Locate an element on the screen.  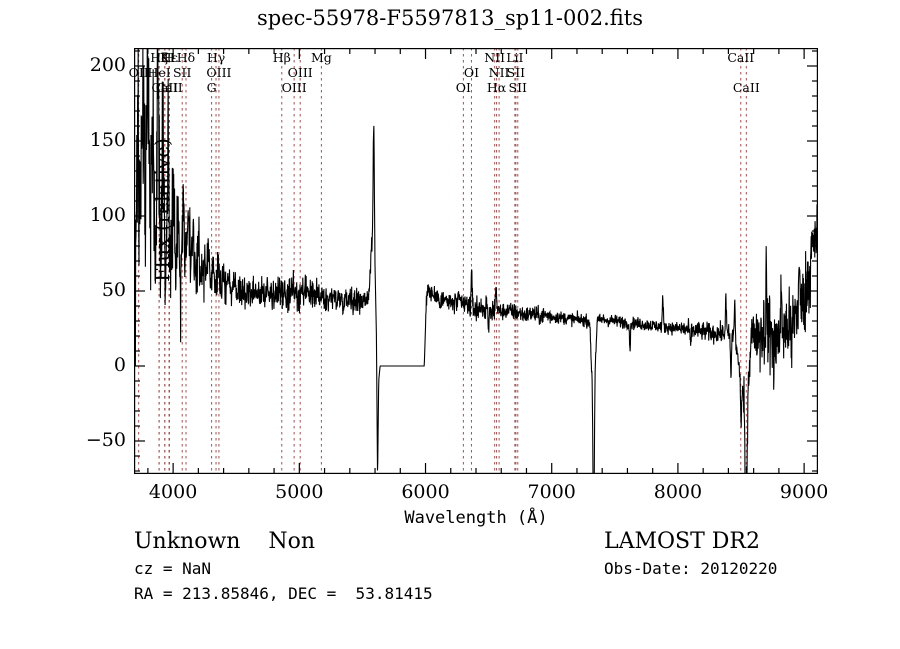
spectral-line-label: Hε is located at coordinates (169, 57).